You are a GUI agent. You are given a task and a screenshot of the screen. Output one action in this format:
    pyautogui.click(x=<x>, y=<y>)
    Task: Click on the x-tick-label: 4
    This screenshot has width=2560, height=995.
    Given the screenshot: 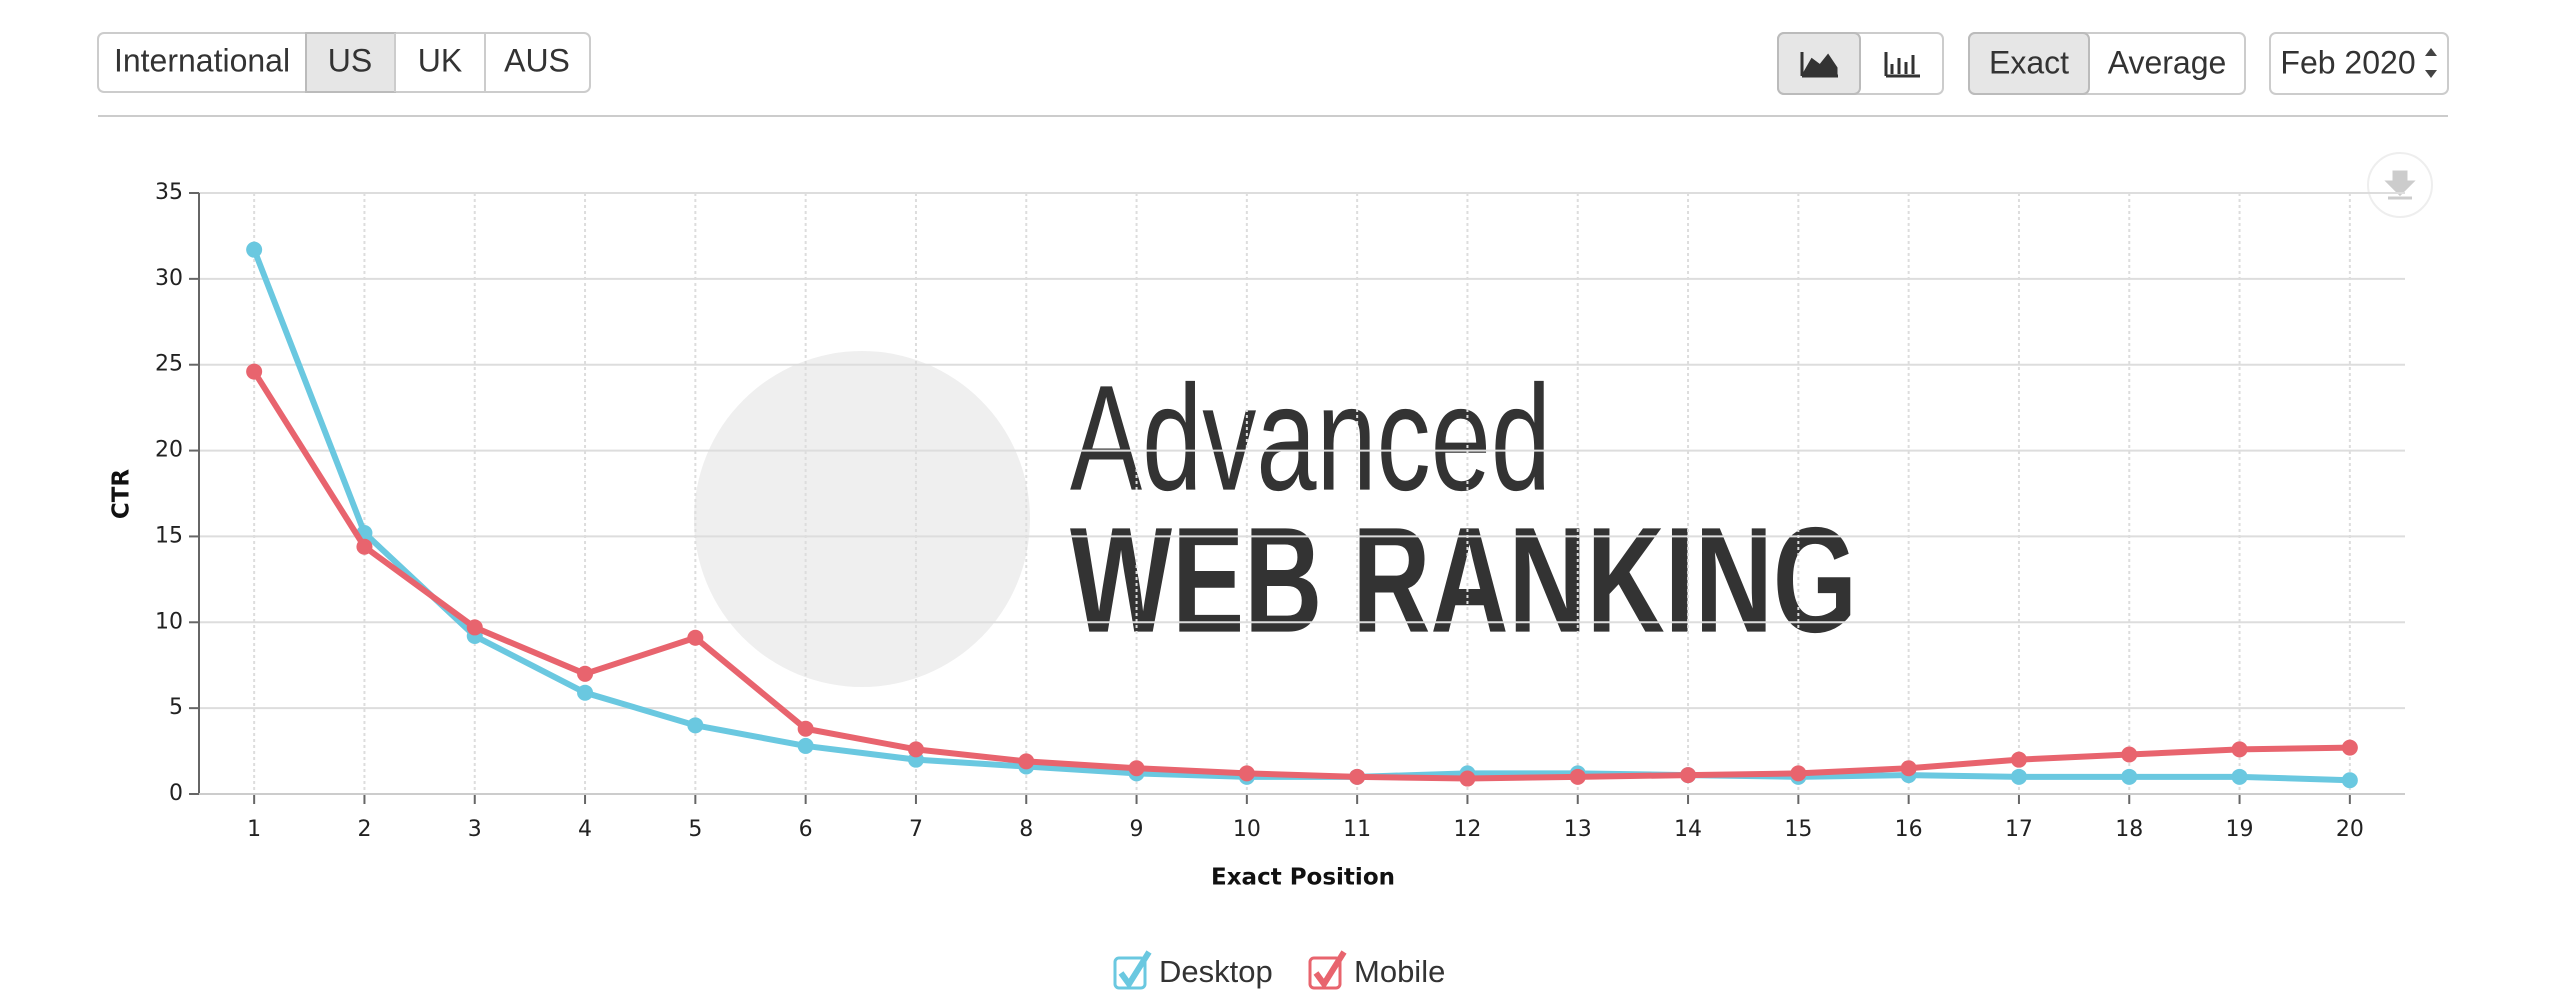 What is the action you would take?
    pyautogui.click(x=585, y=829)
    